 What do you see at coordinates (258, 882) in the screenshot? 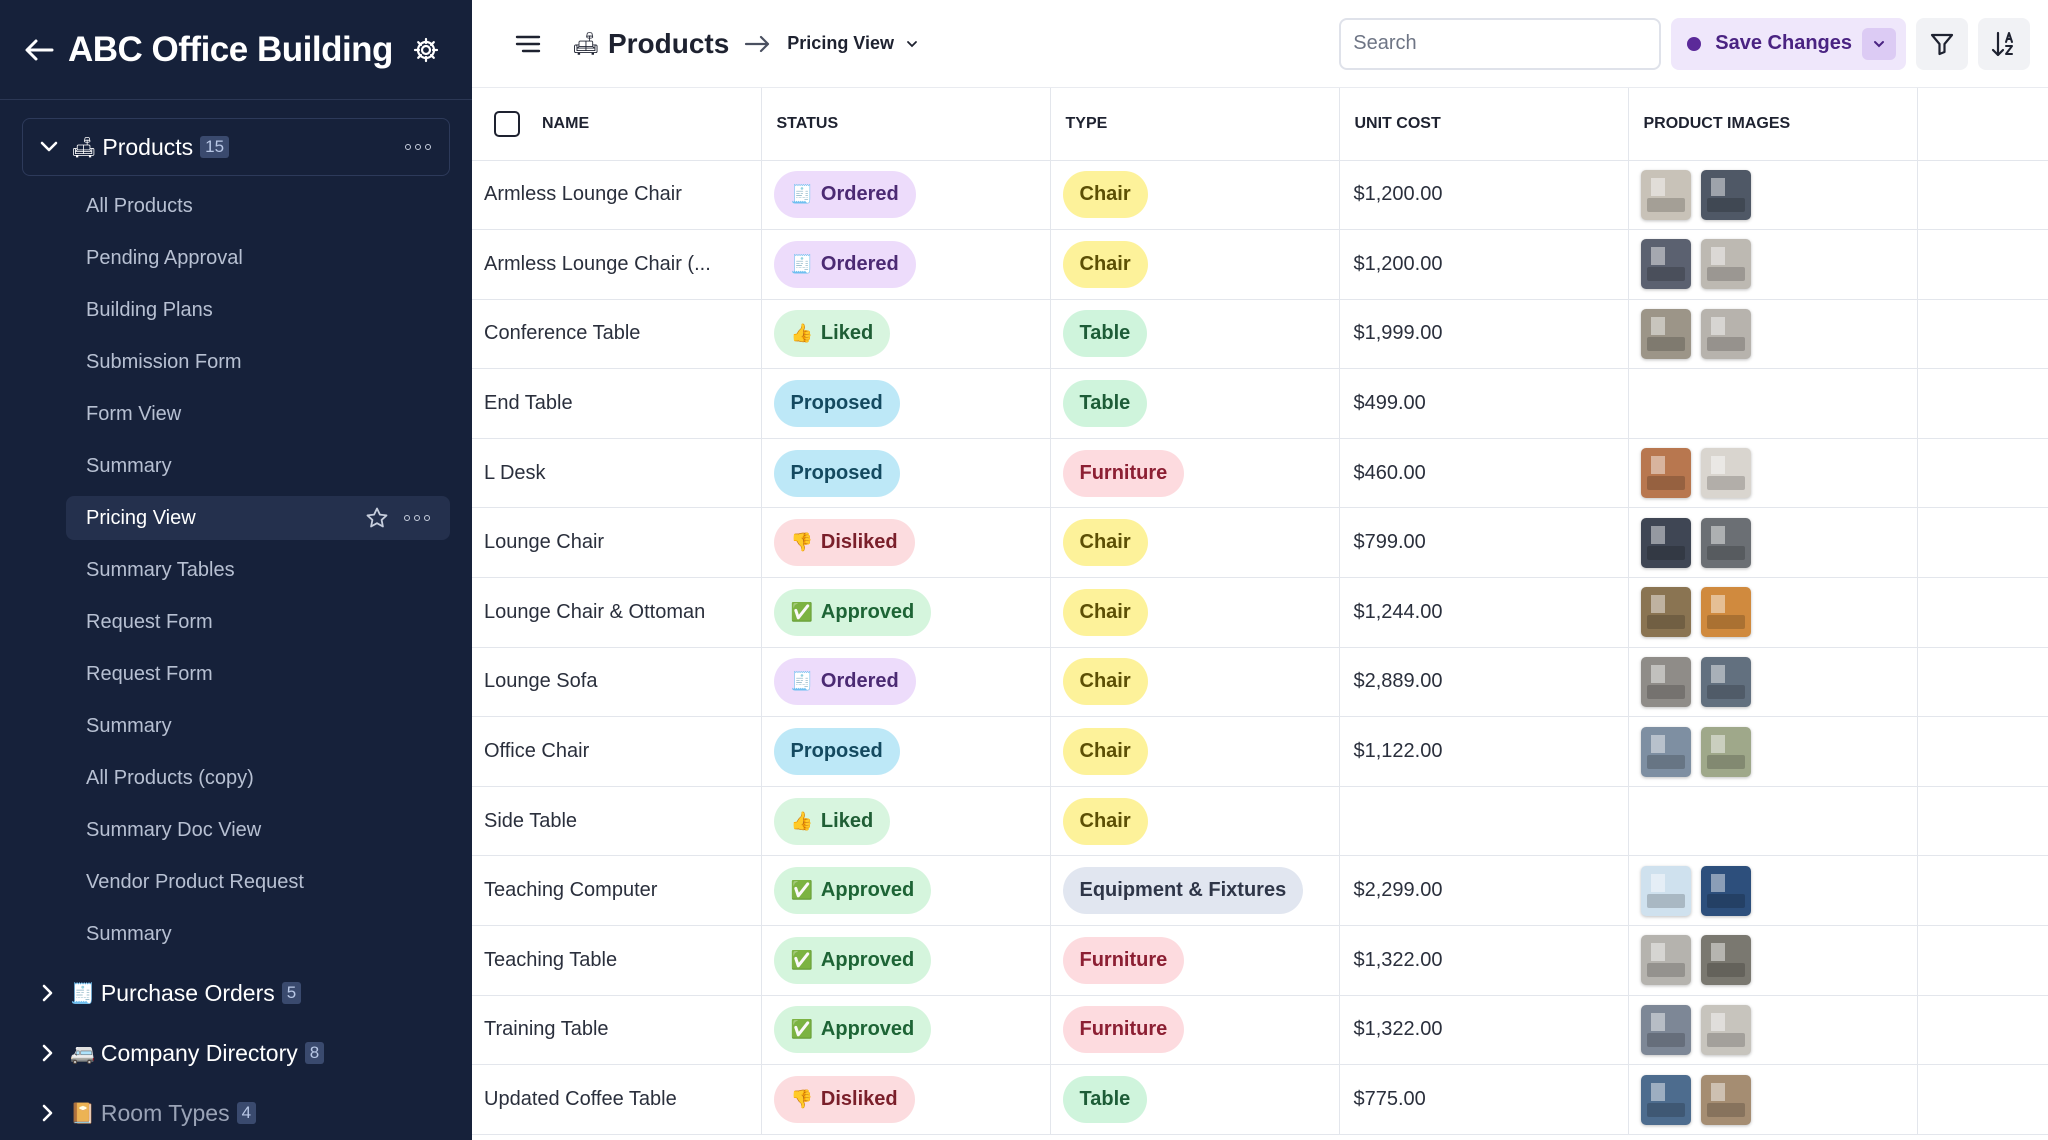
I see `sidebar-view-item: Vendor Product Request` at bounding box center [258, 882].